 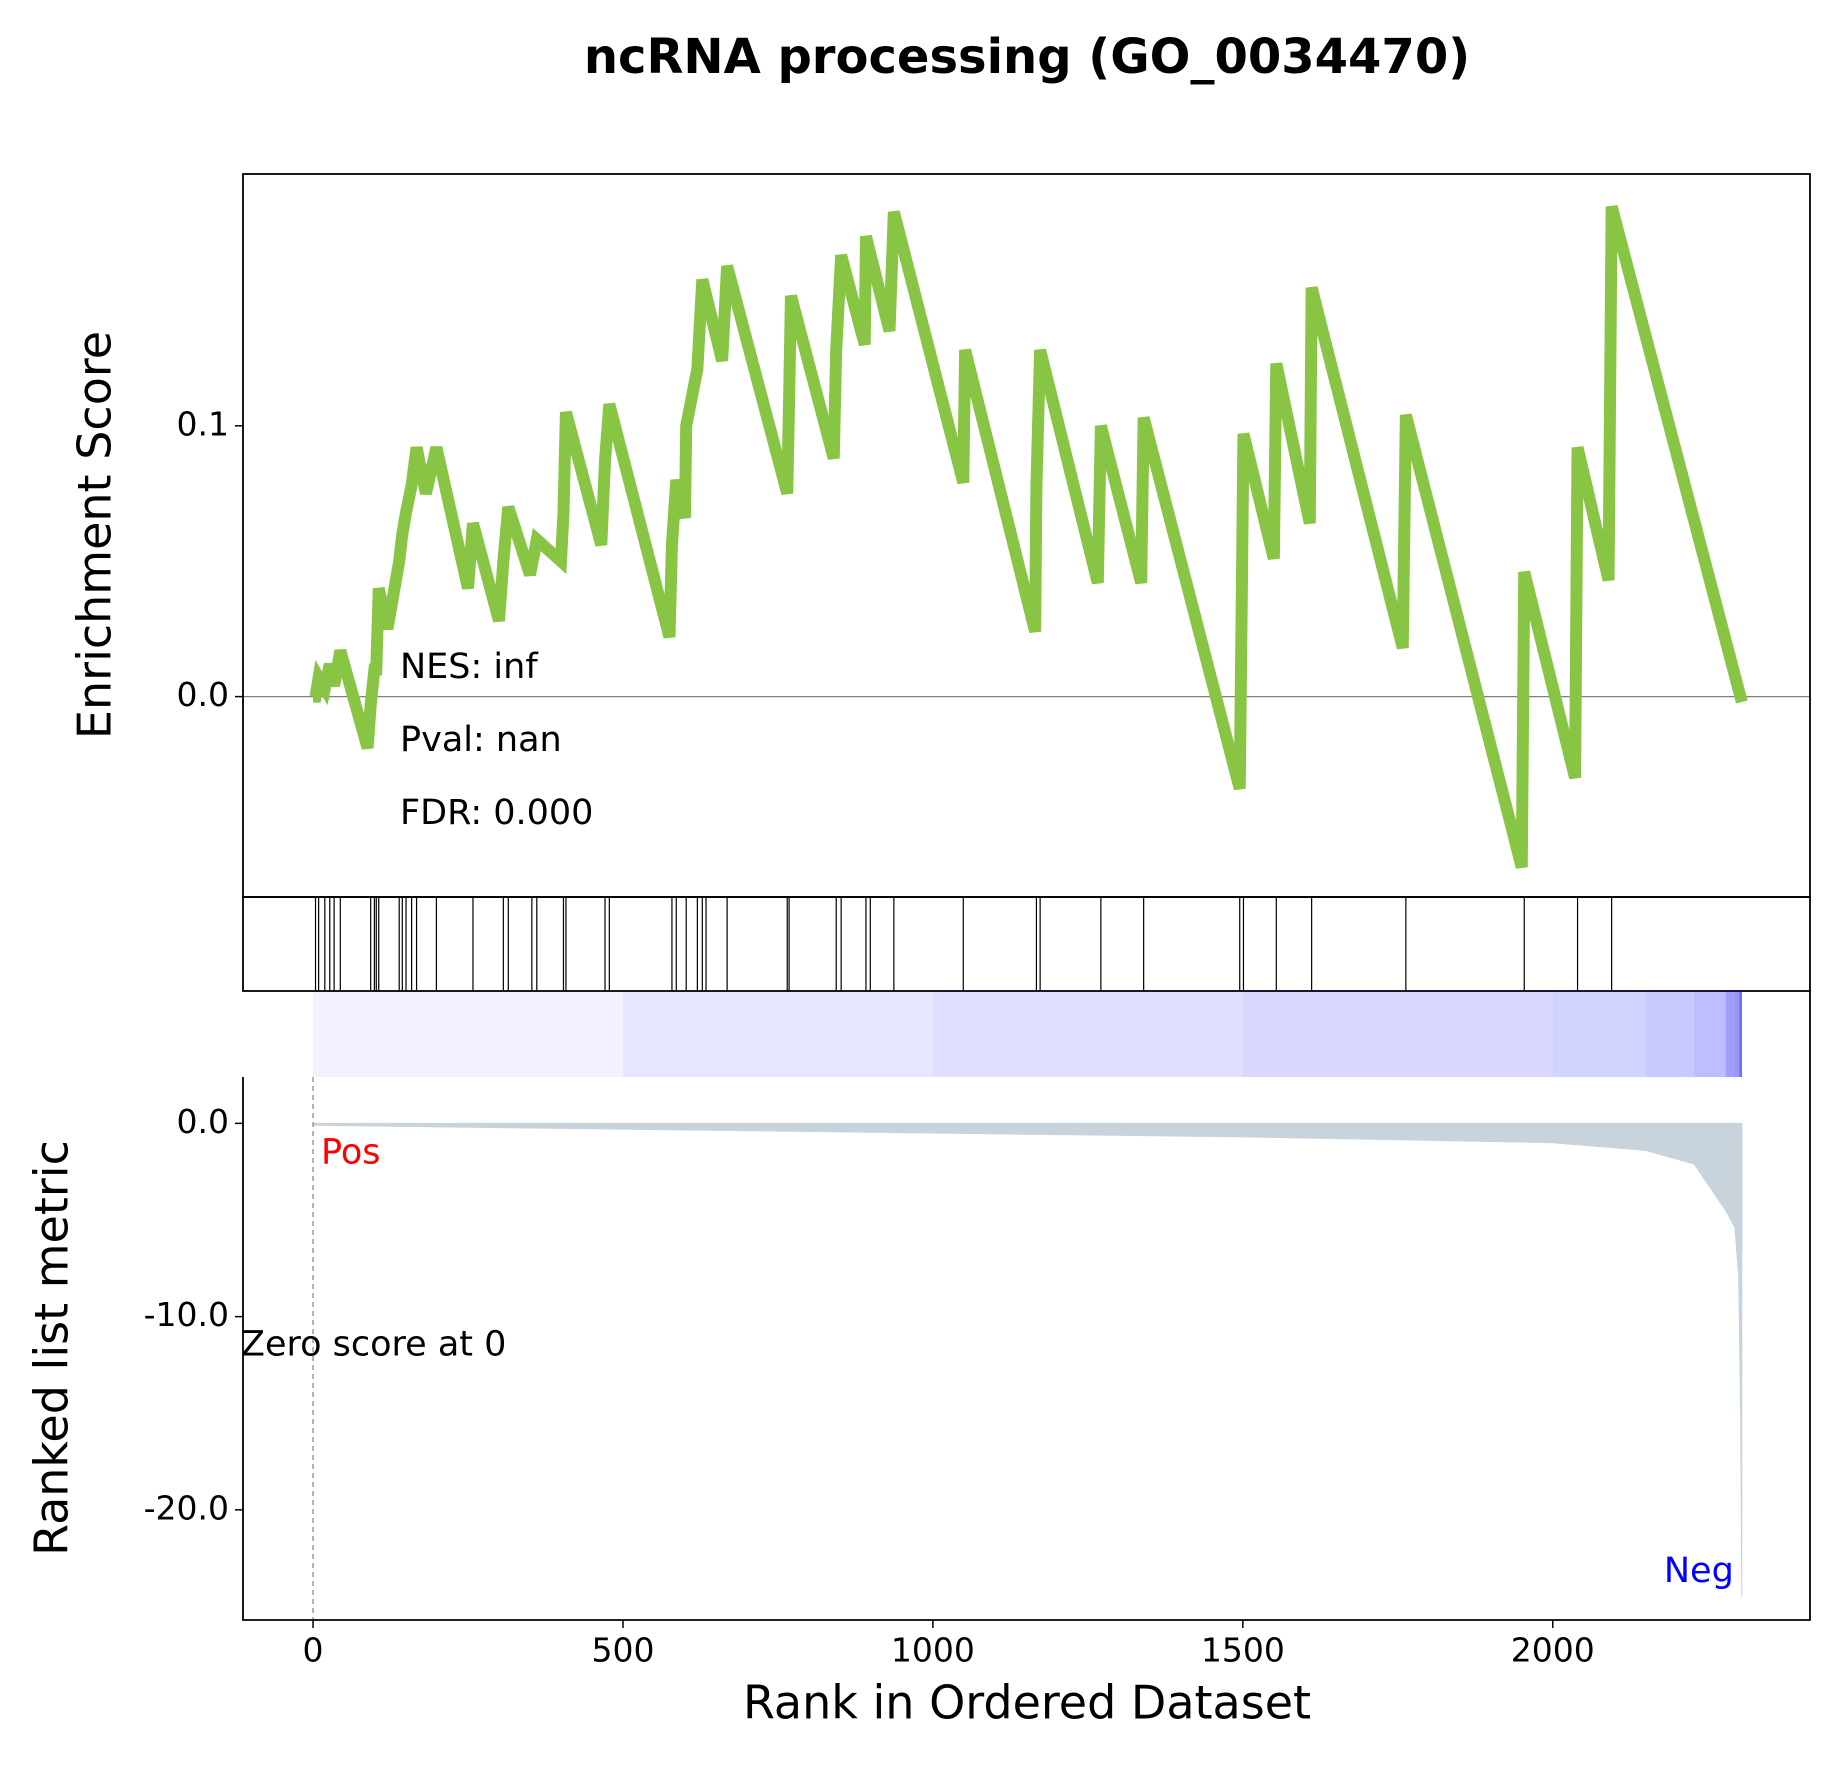 I want to click on rank-annotation: Neg, so click(x=1699, y=1571).